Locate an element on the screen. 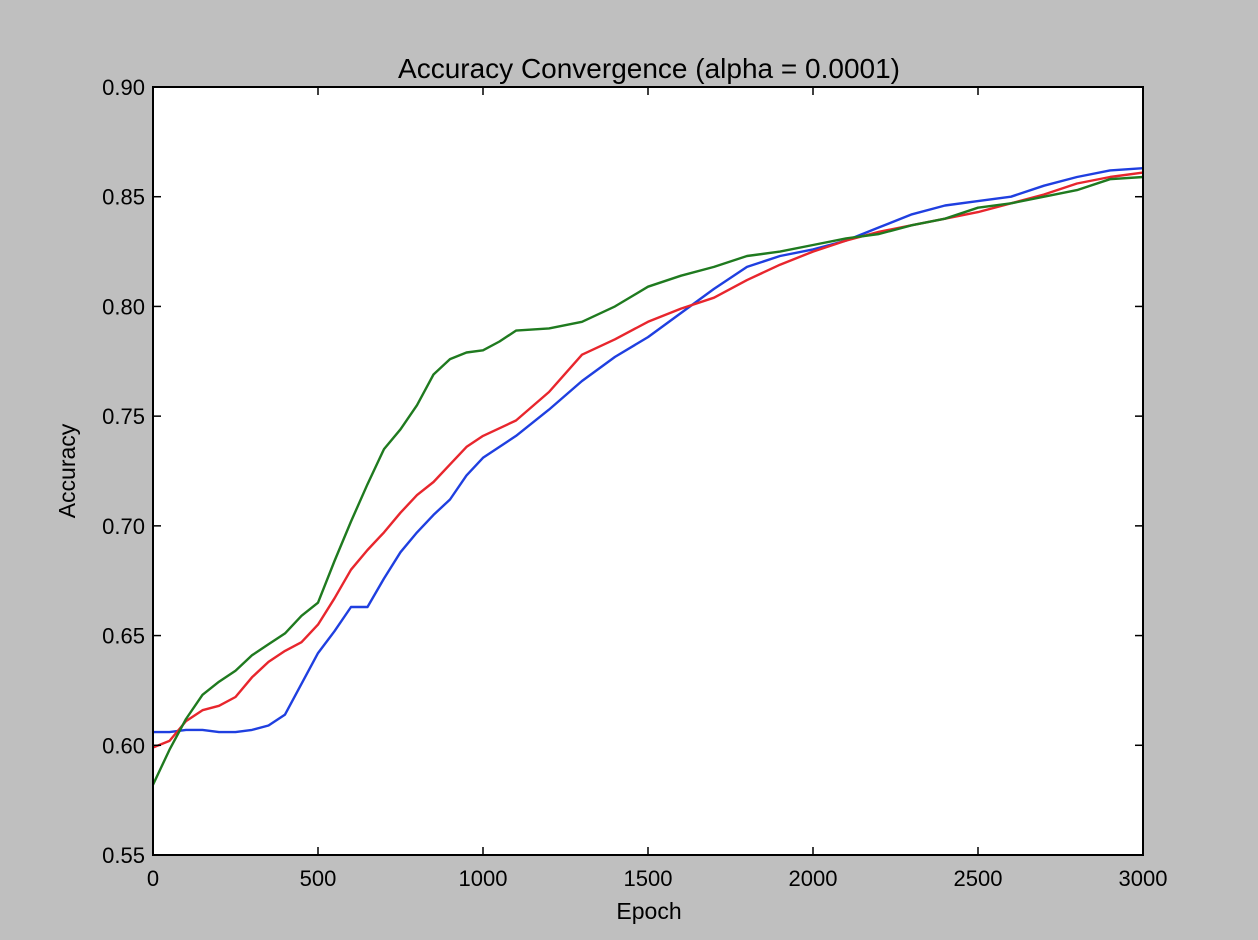  y-tick-label: 0.75 is located at coordinates (123, 416).